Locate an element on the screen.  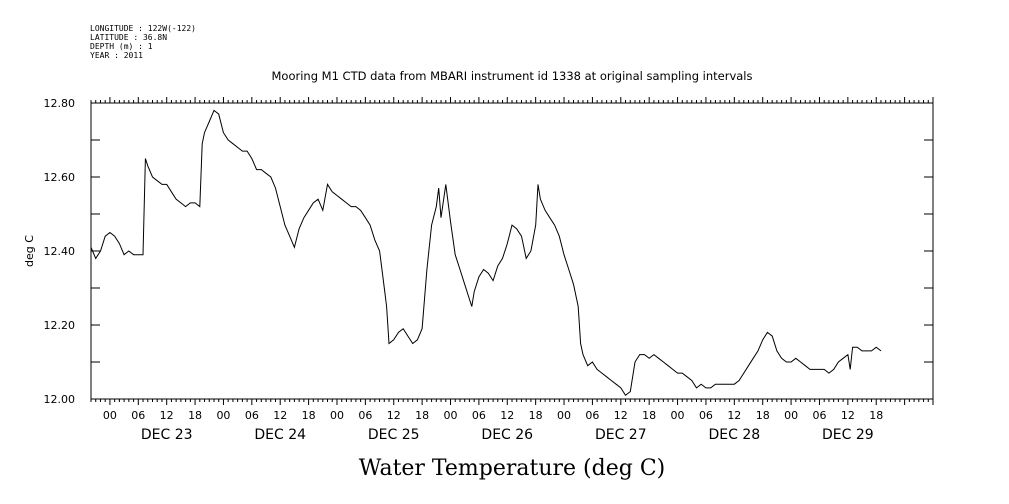
longitude-label: LONGITUDE : 122W(-122) is located at coordinates (143, 28).